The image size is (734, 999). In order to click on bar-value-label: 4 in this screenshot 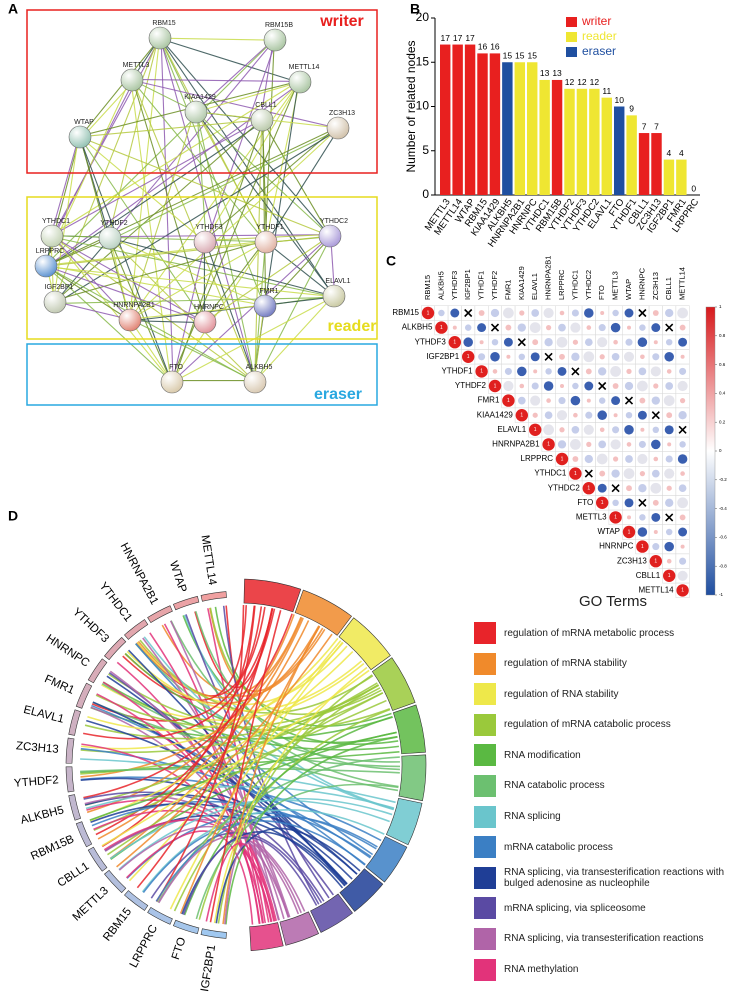, I will do `click(681, 153)`.